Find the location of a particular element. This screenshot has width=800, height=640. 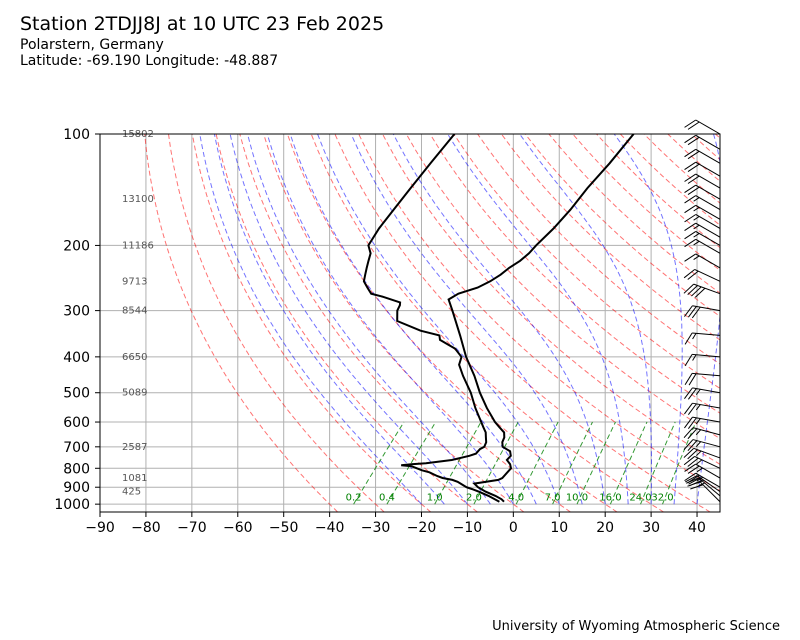

height-label: 8544 is located at coordinates (134, 311).